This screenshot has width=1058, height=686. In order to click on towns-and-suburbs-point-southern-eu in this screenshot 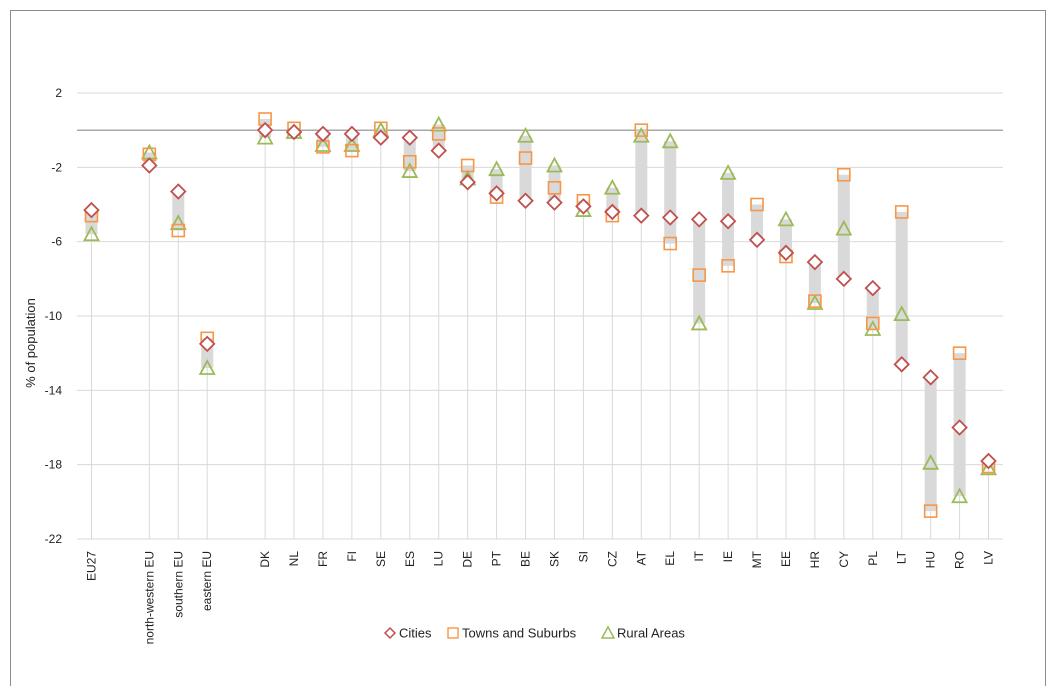, I will do `click(178, 230)`.